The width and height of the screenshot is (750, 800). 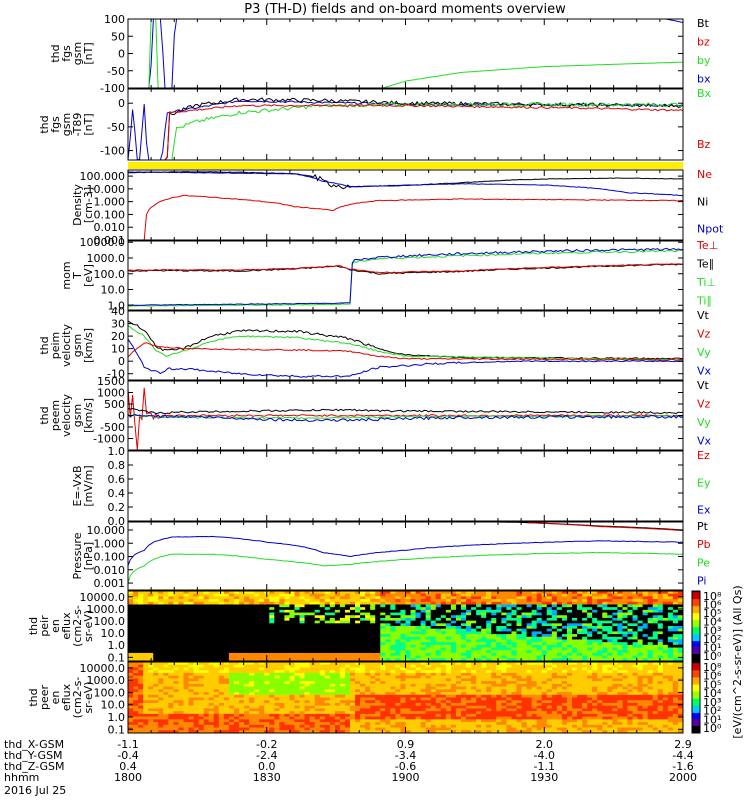 What do you see at coordinates (83, 555) in the screenshot?
I see `y-axis-label: Pressure[nPa]` at bounding box center [83, 555].